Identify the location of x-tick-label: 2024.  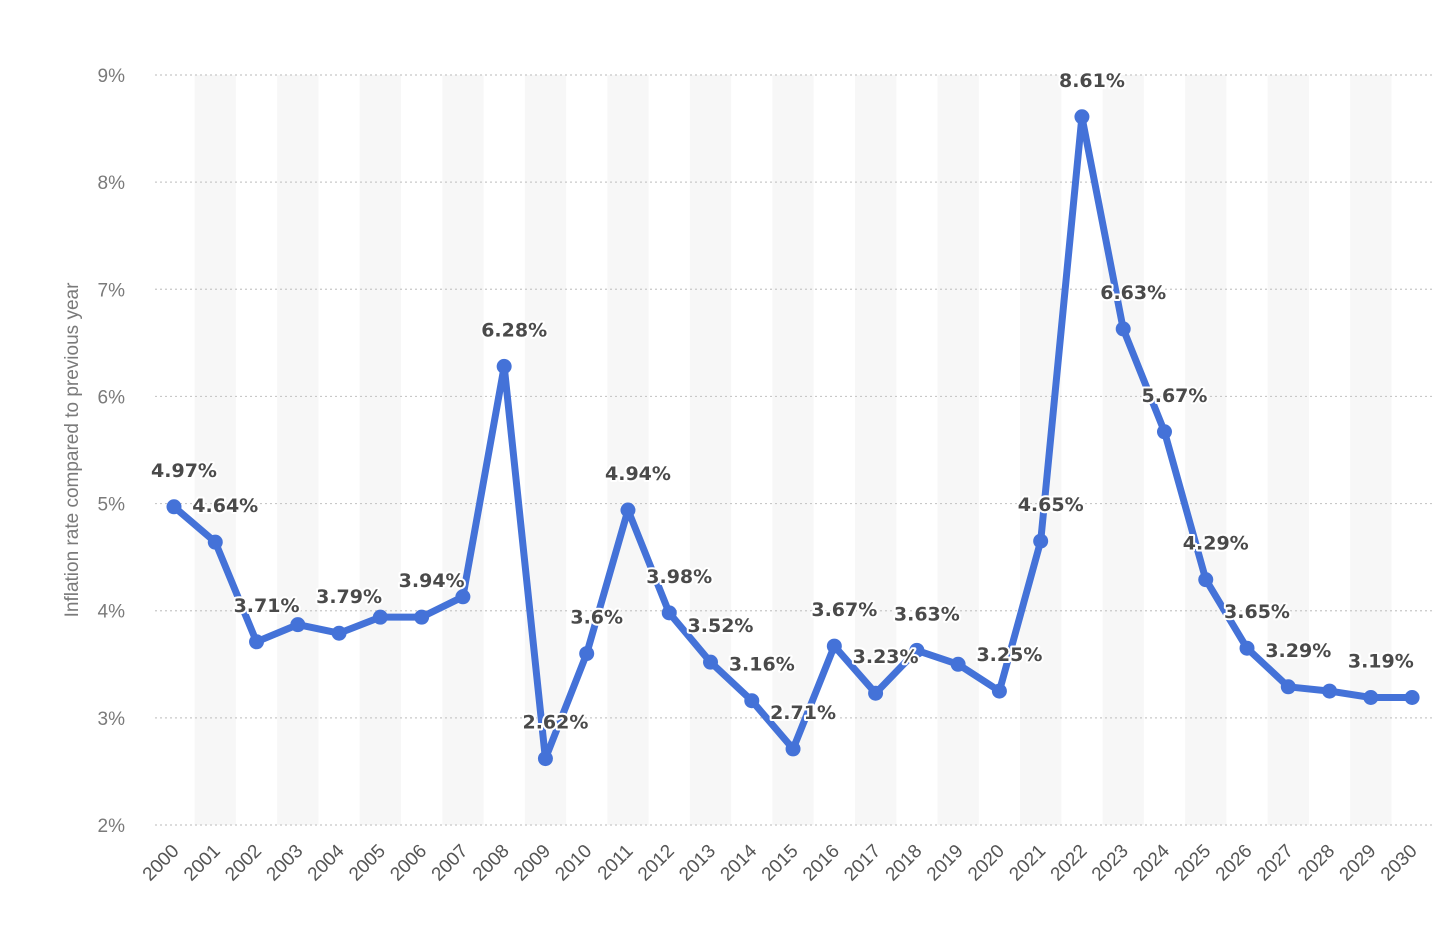
(1151, 862).